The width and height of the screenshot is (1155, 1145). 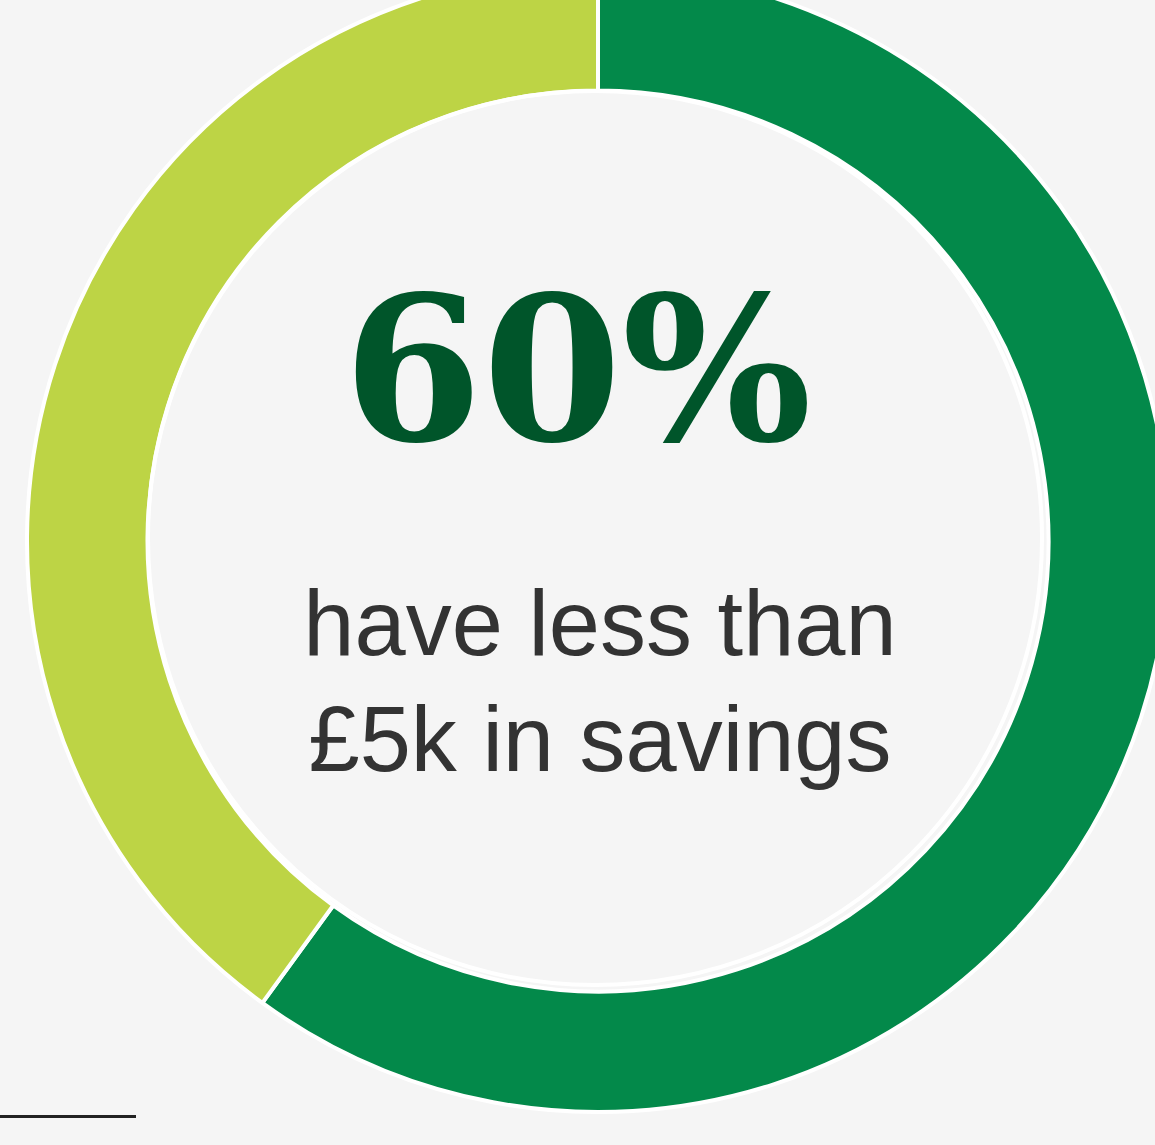 I want to click on data-label: 60%, so click(x=577, y=369).